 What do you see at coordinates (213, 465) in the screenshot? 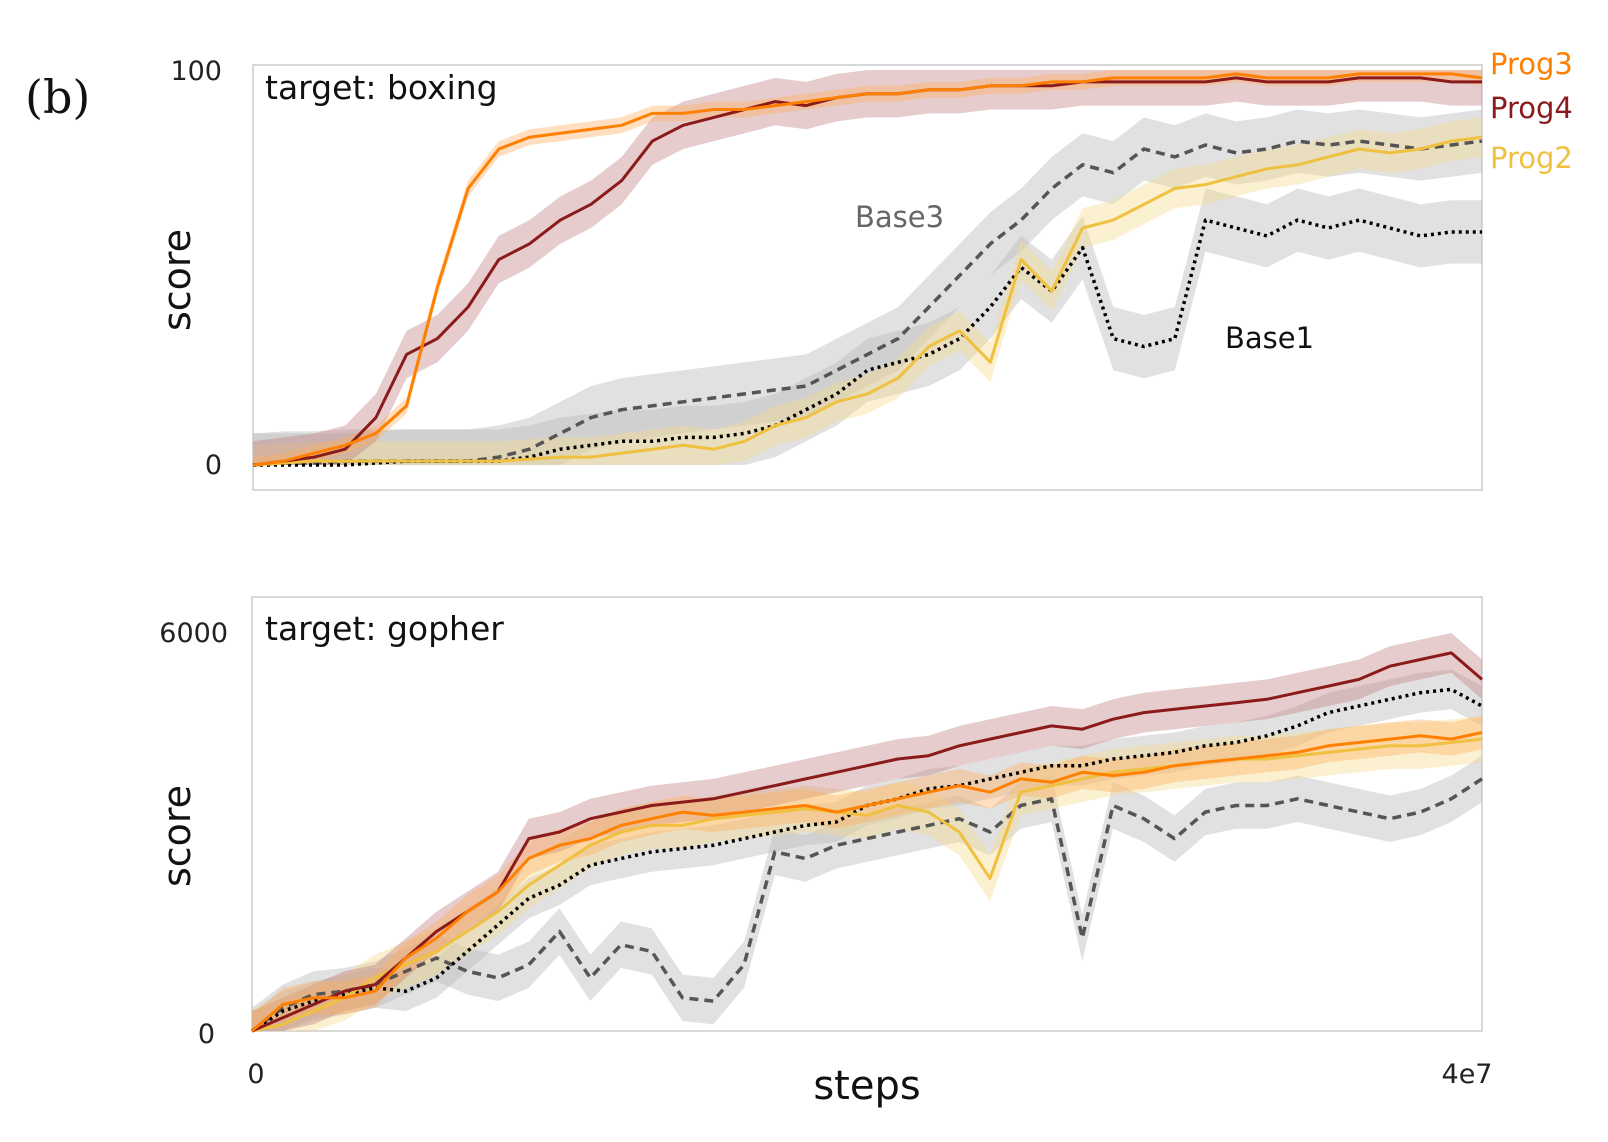
I see `boxing-ytick-0: 0` at bounding box center [213, 465].